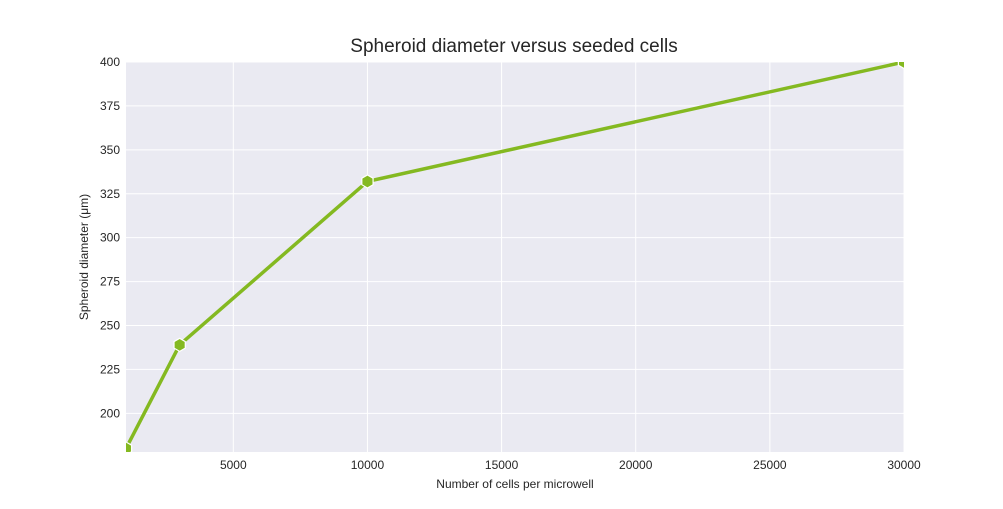 Image resolution: width=1003 pixels, height=509 pixels. I want to click on x-tick-label: 30000, so click(904, 465).